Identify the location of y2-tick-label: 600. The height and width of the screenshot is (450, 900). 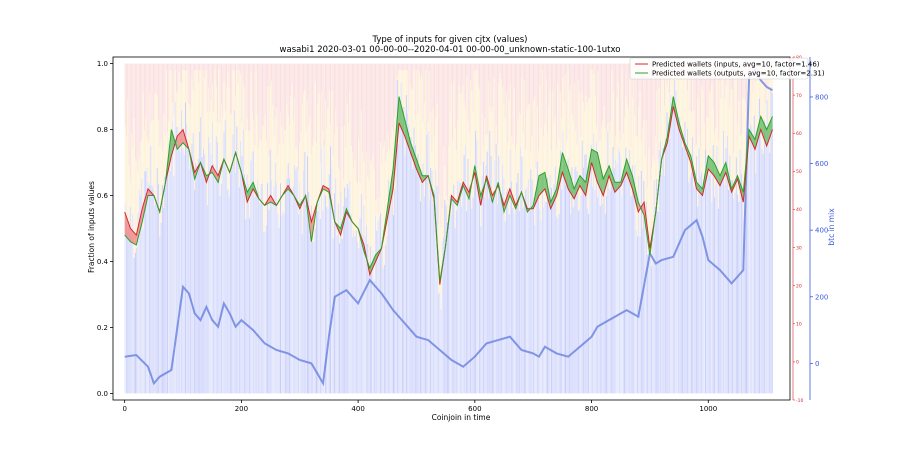
(821, 164).